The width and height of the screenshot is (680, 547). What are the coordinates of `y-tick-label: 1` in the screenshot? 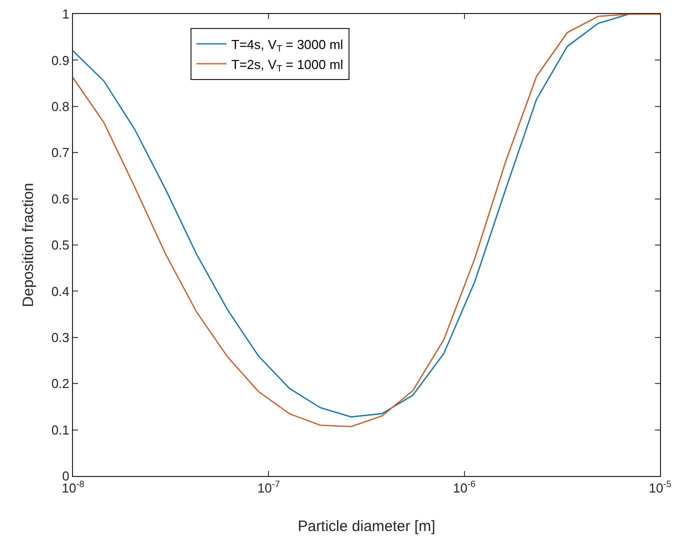 It's located at (66, 14).